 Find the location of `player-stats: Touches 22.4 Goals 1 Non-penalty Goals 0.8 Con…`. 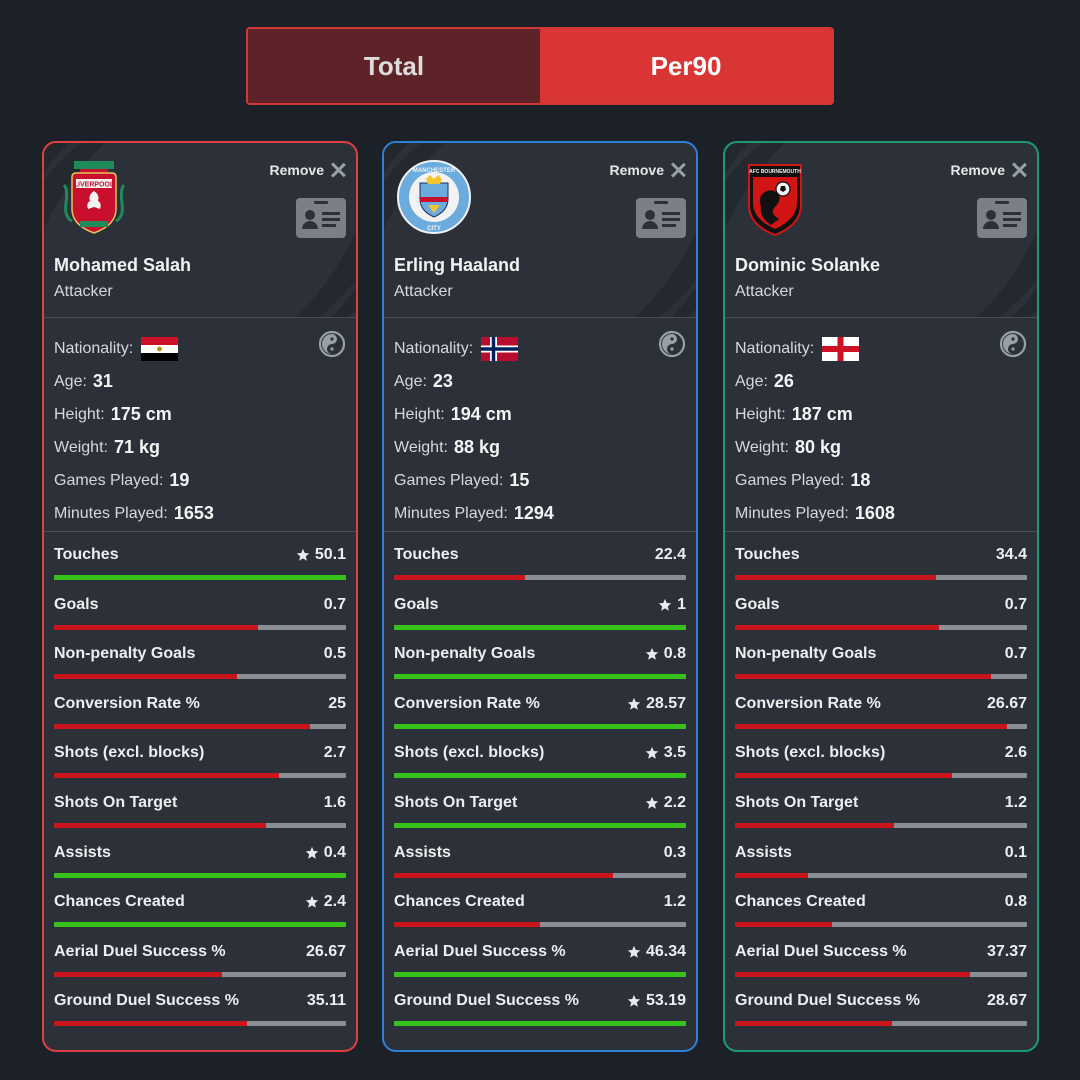

player-stats: Touches 22.4 Goals 1 Non-penalty Goals 0.8 Con… is located at coordinates (540, 786).